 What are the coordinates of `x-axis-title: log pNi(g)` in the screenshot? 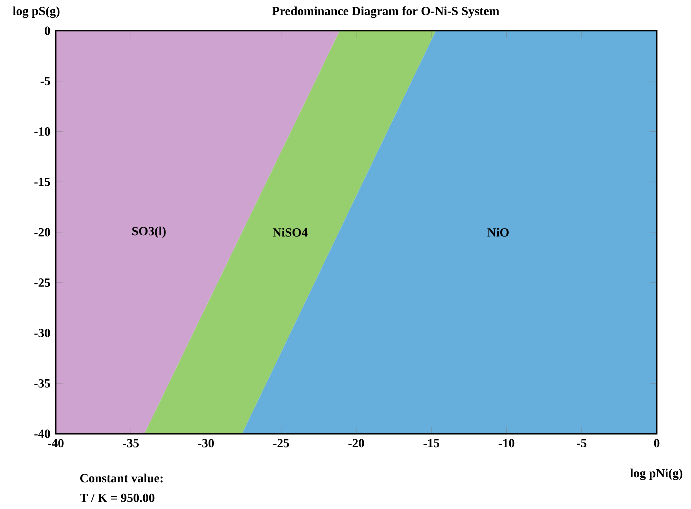 It's located at (656, 474).